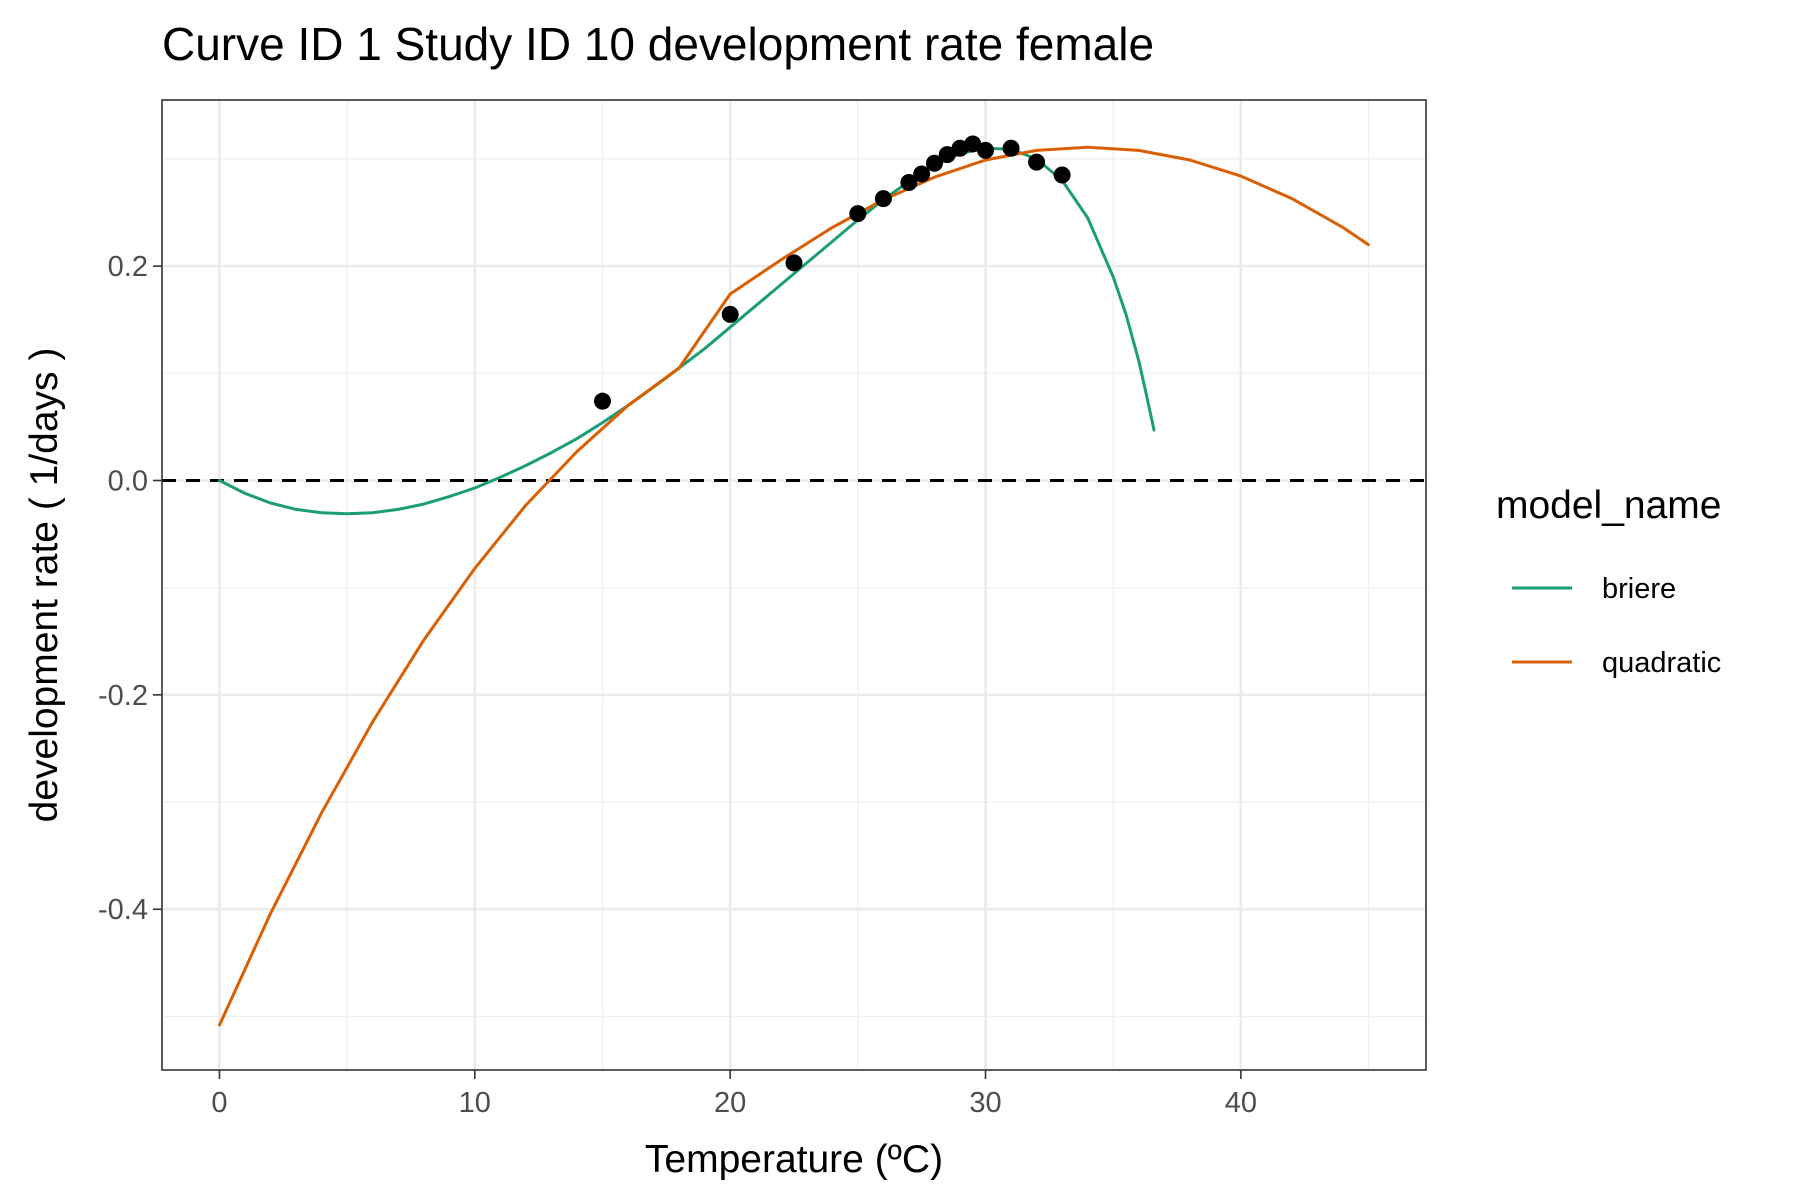 Image resolution: width=1800 pixels, height=1200 pixels. I want to click on y-tick-label: -0.4, so click(123, 910).